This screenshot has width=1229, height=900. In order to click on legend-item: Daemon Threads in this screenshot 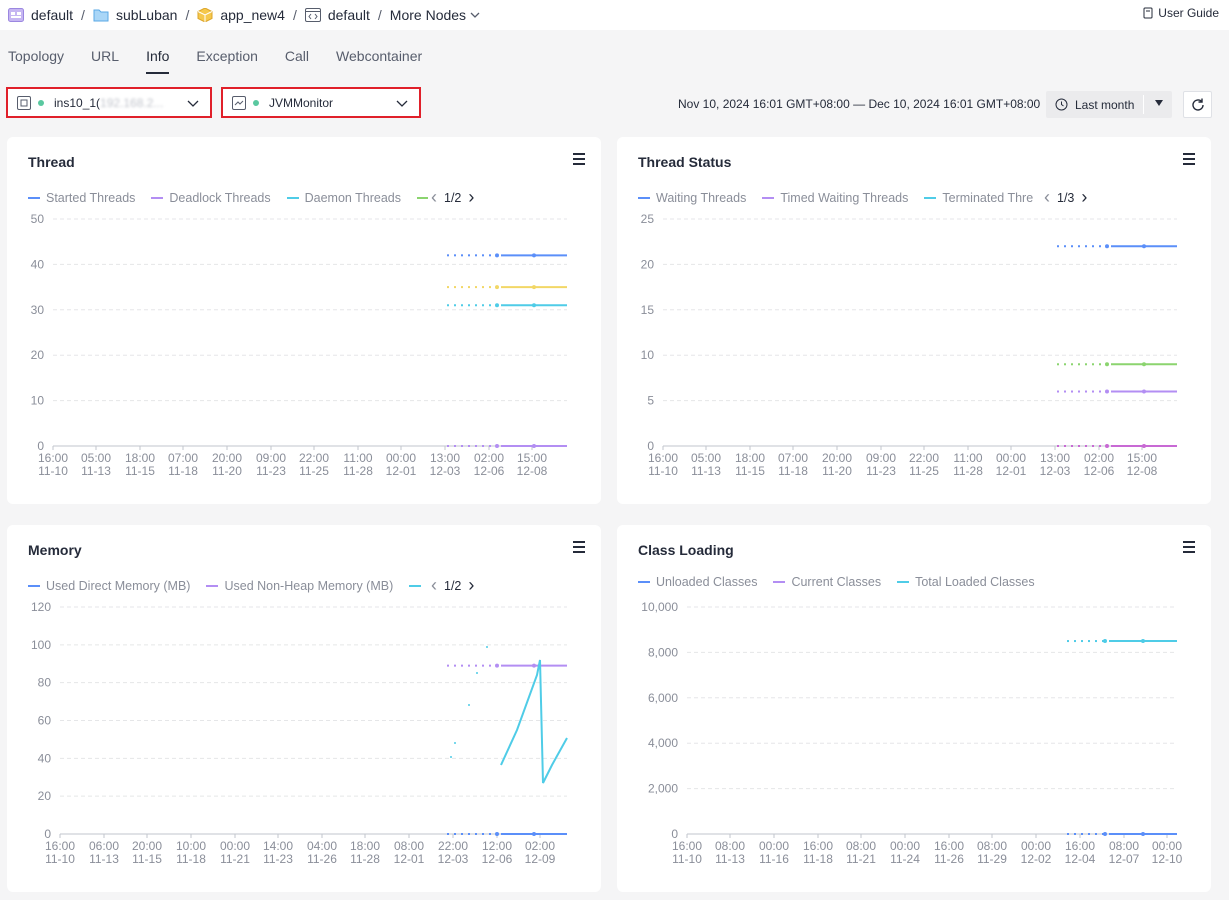, I will do `click(343, 198)`.